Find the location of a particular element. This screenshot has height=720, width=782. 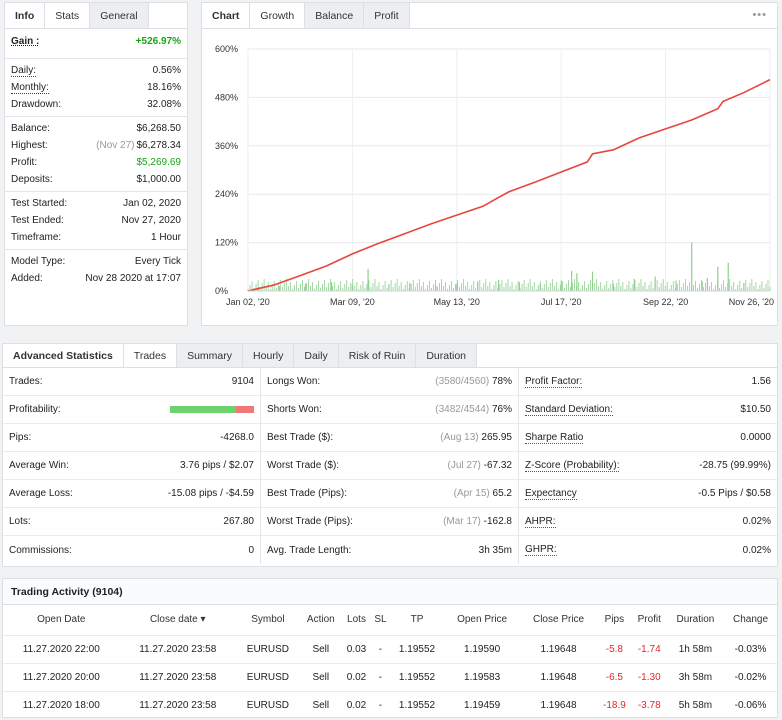

column-header: Action is located at coordinates (320, 620).